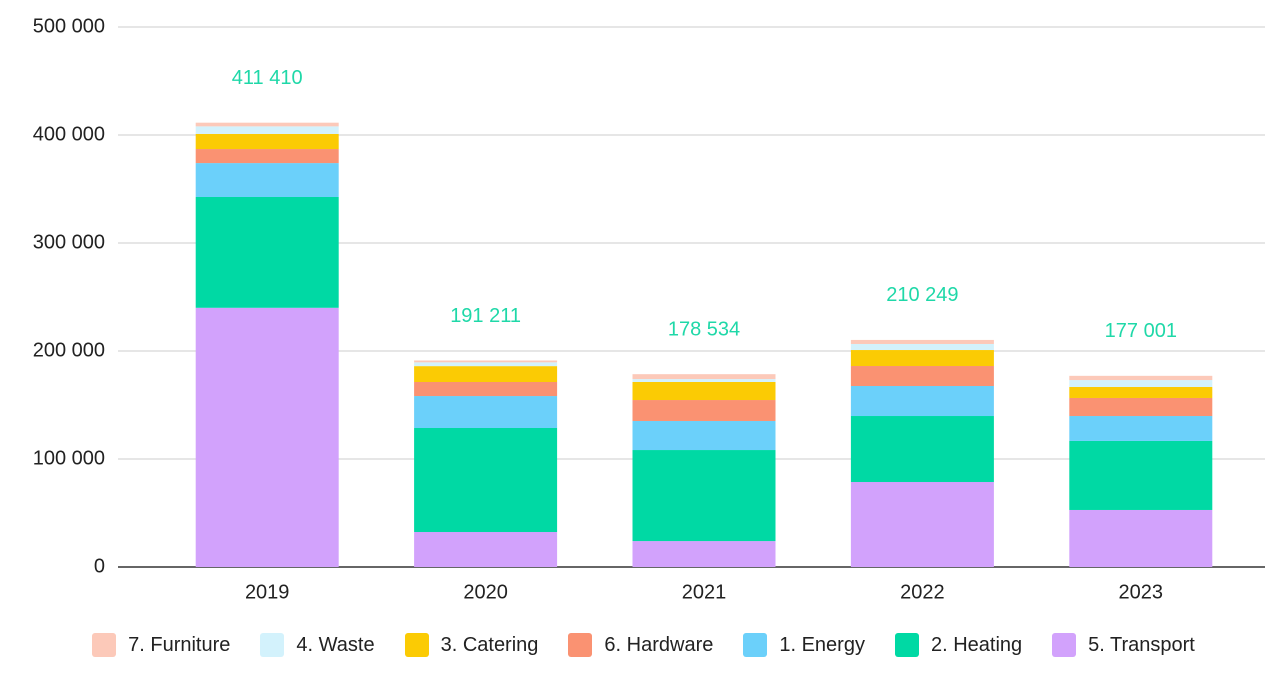  Describe the element at coordinates (922, 295) in the screenshot. I see `total-label: 210 249` at that location.